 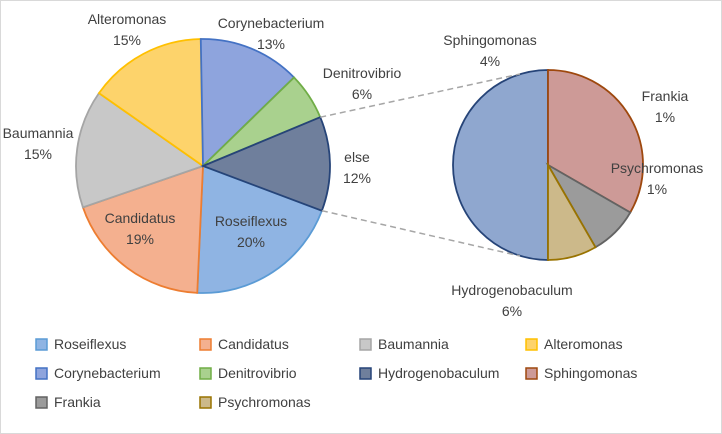 I want to click on legend-item-corynebacterium: Corynebacterium, so click(x=98, y=373).